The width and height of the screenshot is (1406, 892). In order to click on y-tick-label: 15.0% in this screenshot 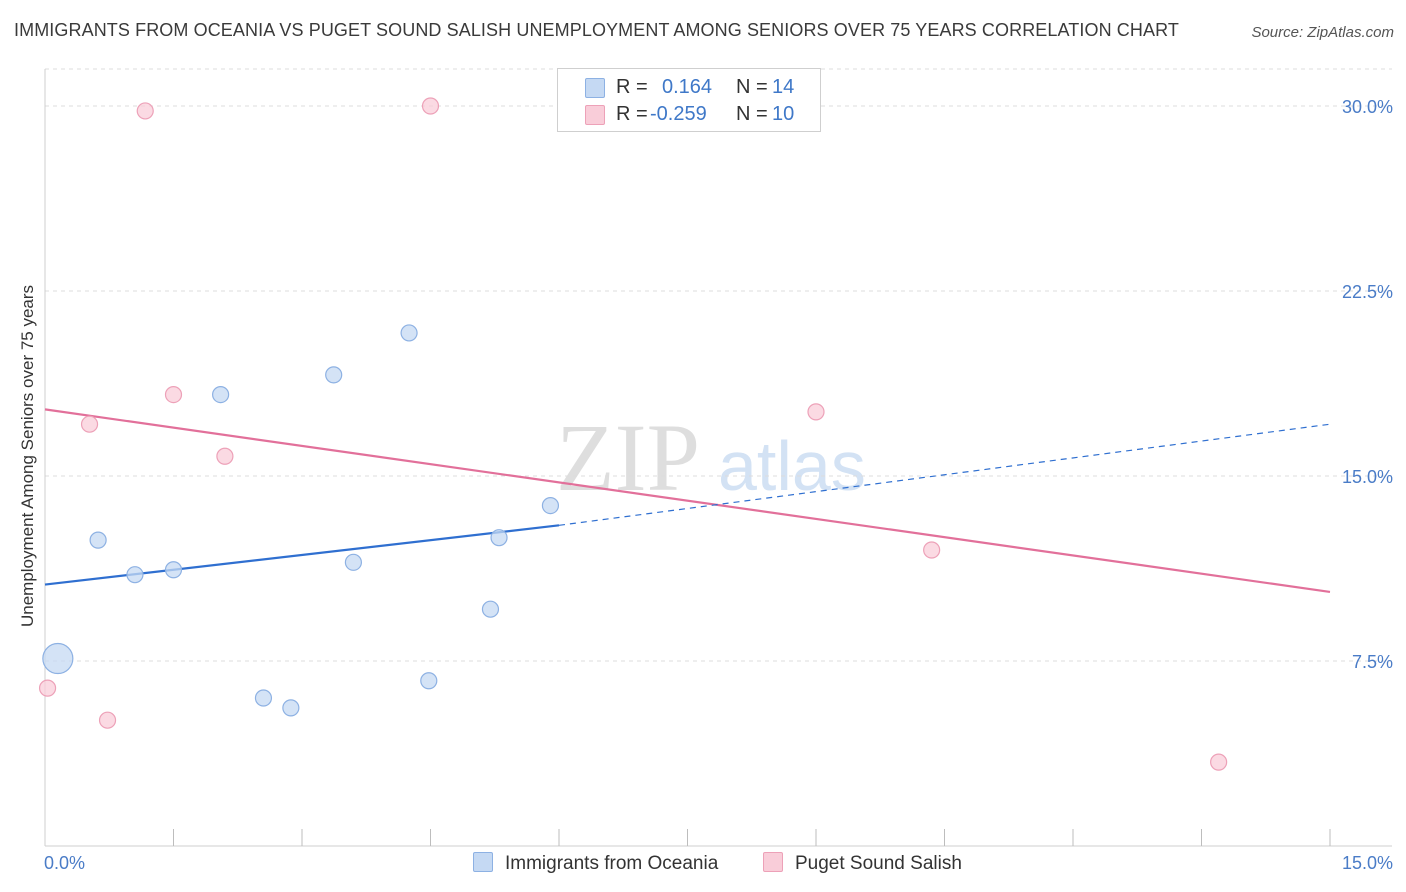, I will do `click(1367, 477)`.